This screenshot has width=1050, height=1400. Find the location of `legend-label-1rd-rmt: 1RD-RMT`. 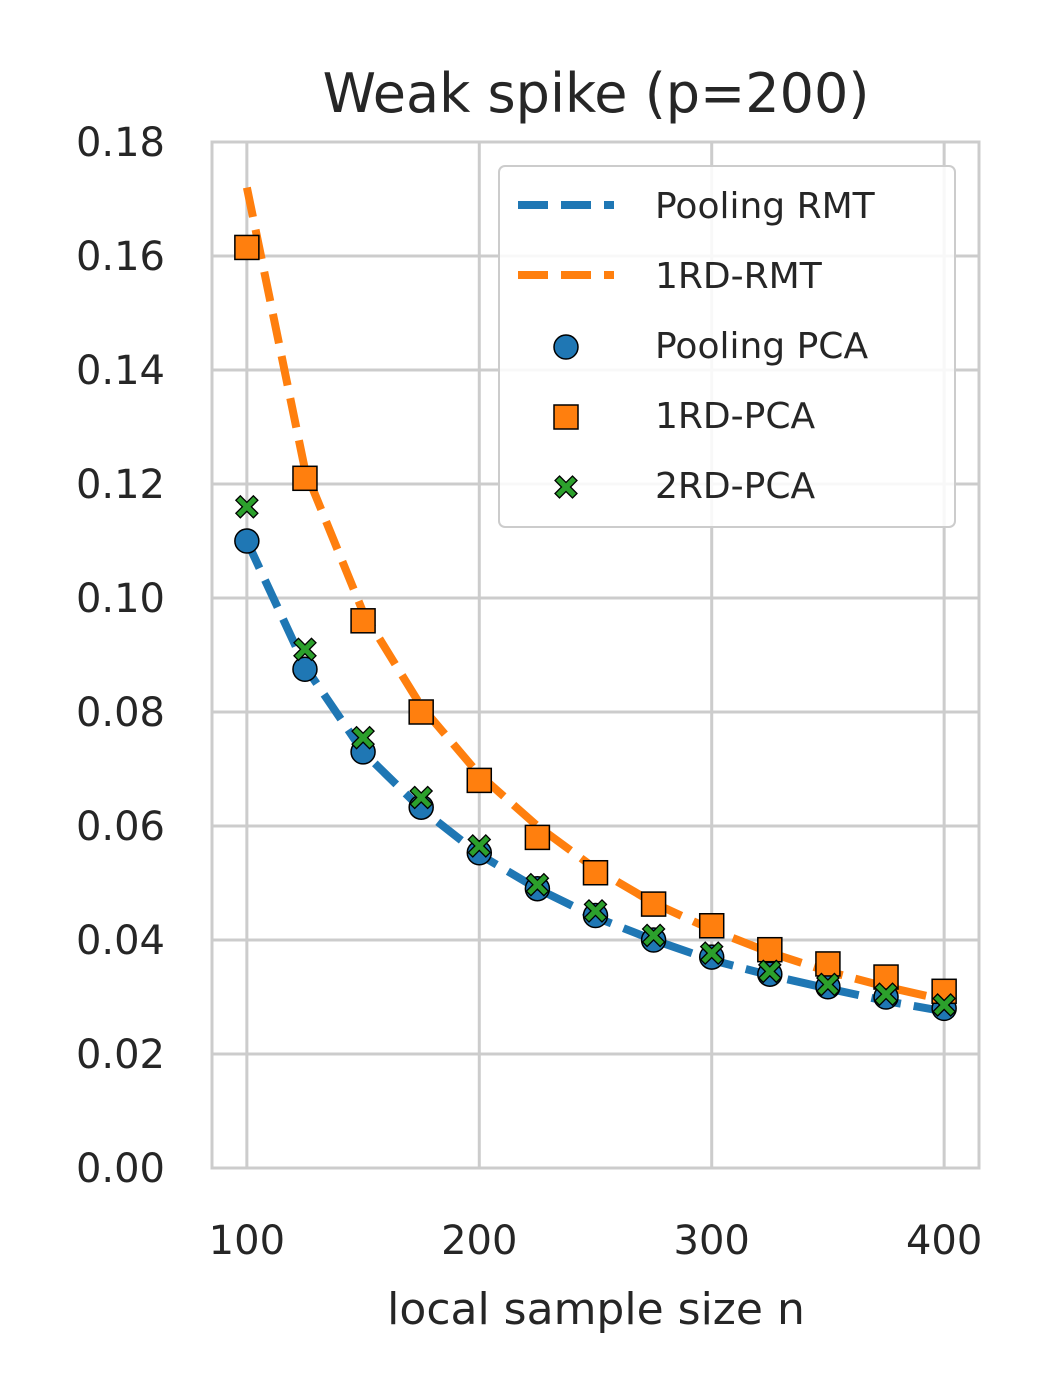

legend-label-1rd-rmt: 1RD-RMT is located at coordinates (739, 276).